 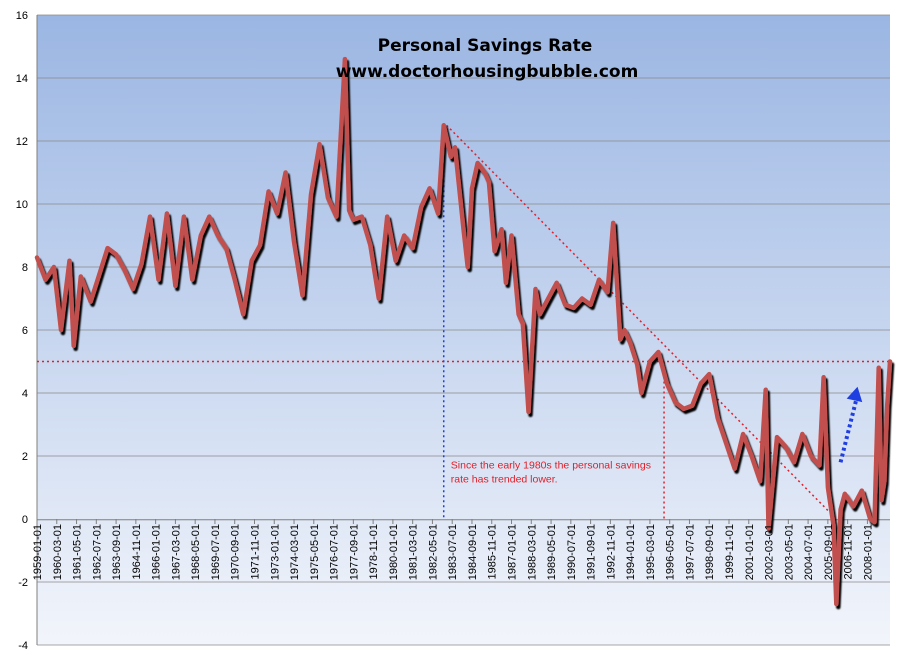 What do you see at coordinates (22, 16) in the screenshot?
I see `y-tick-label: 16` at bounding box center [22, 16].